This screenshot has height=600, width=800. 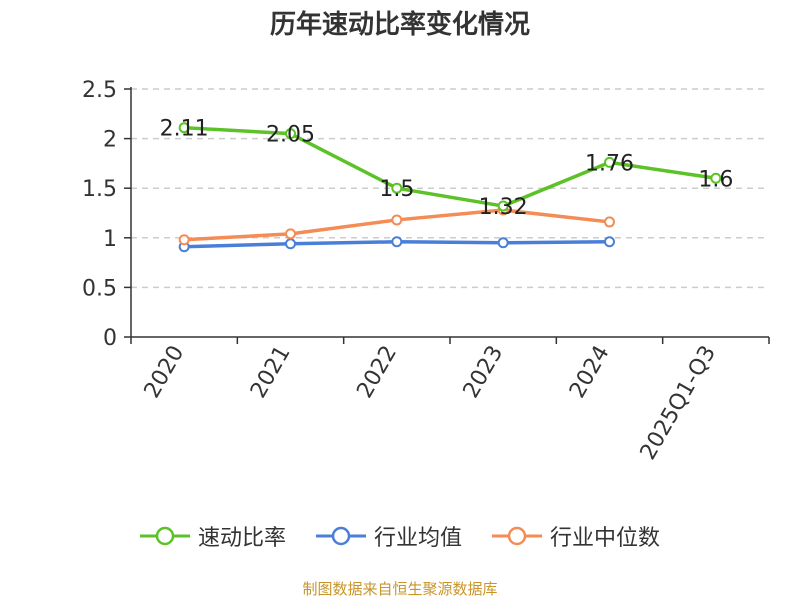 I want to click on y-tick-label: 2, so click(x=110, y=140).